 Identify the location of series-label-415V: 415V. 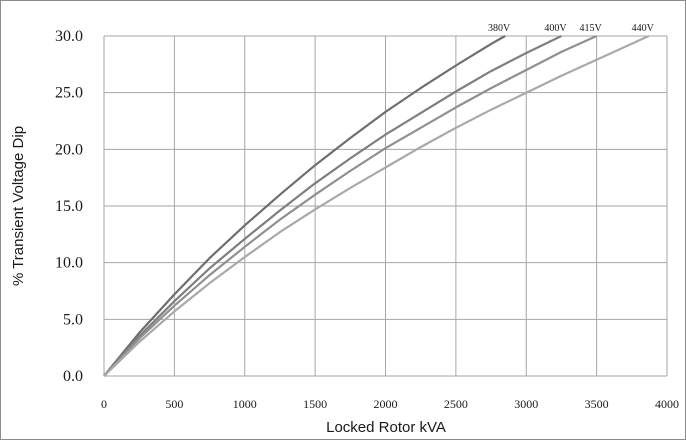
(591, 28).